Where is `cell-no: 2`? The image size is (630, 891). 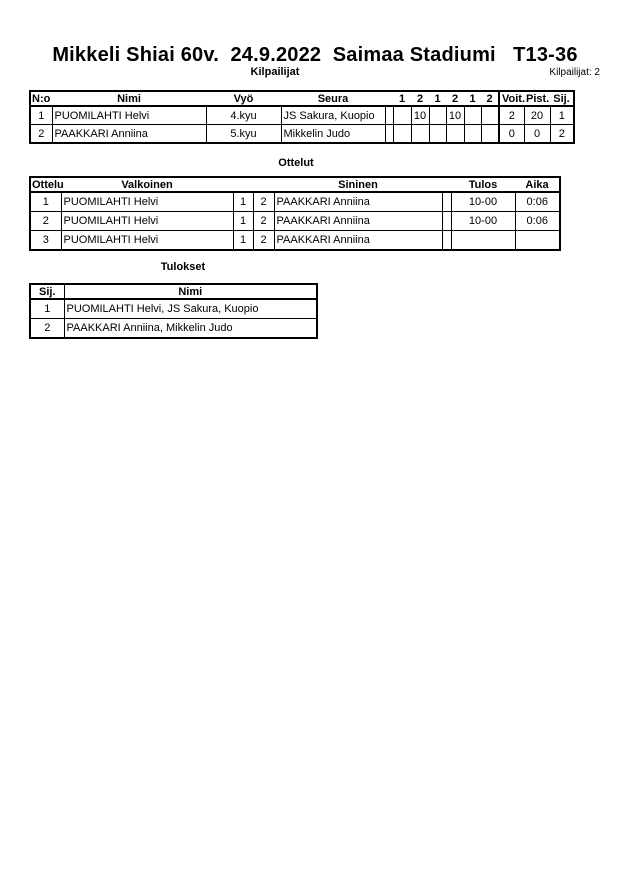
cell-no: 2 is located at coordinates (41, 134).